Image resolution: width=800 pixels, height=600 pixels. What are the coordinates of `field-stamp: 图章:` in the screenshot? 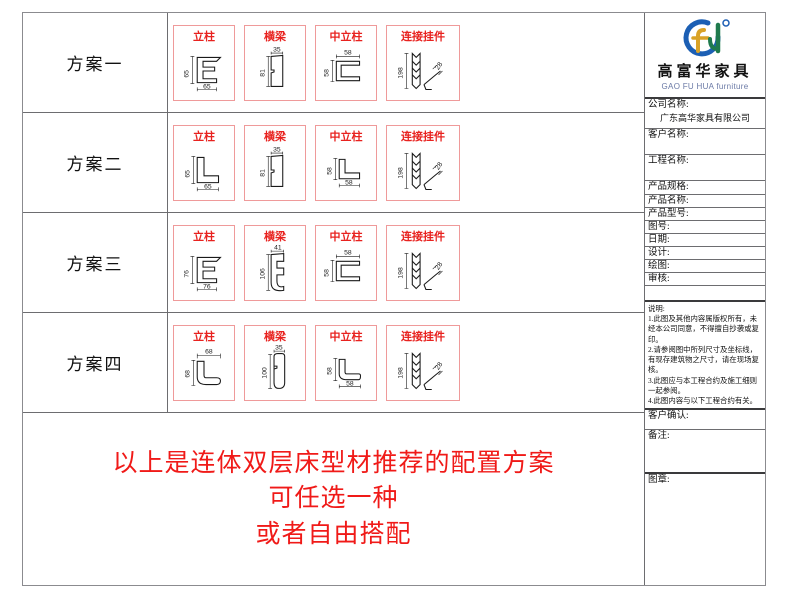 It's located at (705, 519).